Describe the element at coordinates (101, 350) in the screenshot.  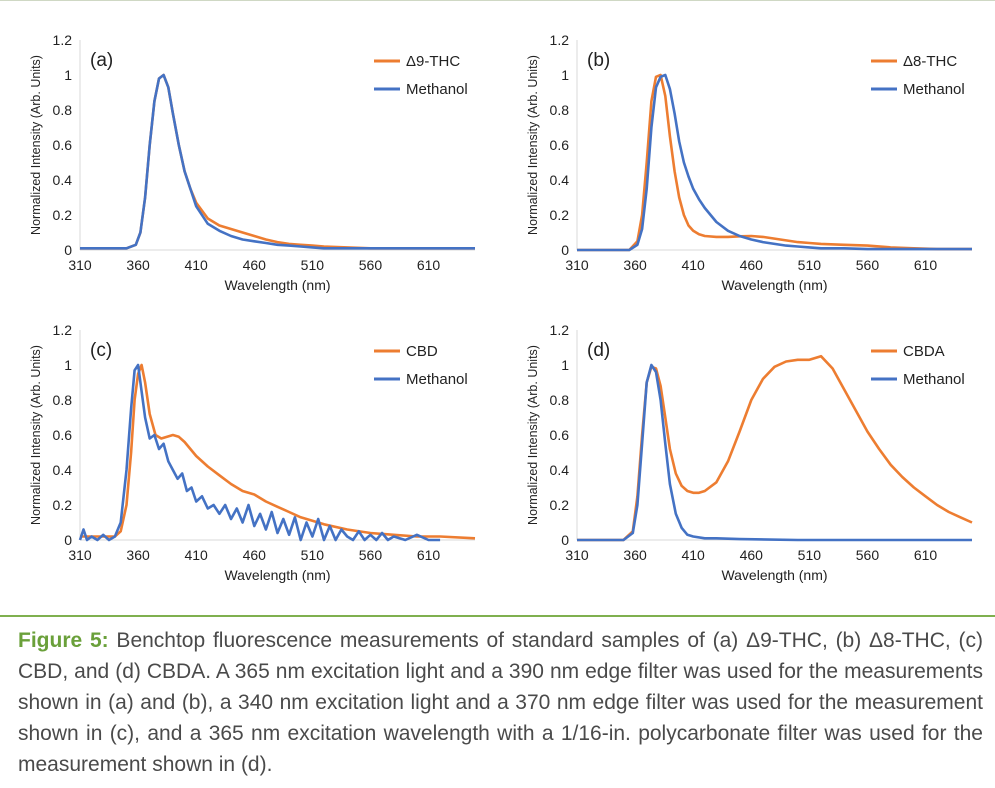
I see `panel-label: (c)` at that location.